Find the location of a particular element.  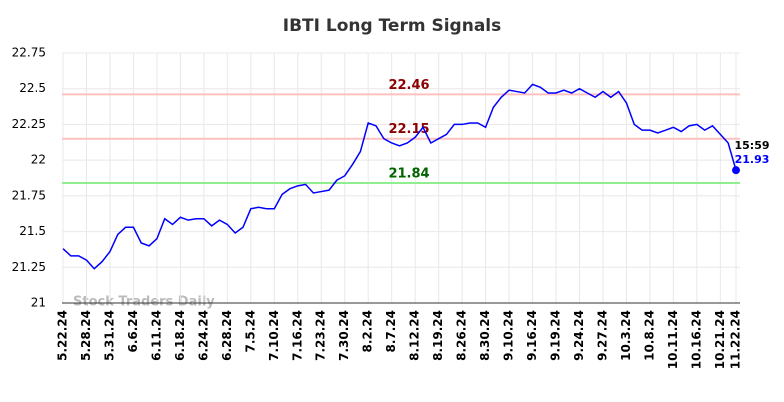

y-tick-label: 21.75 is located at coordinates (29, 195).